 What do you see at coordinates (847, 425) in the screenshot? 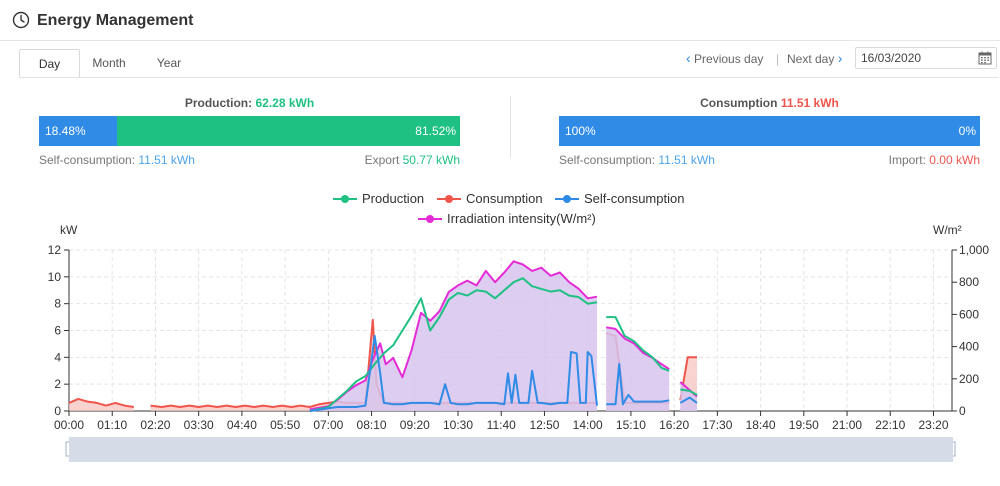
I see `x-tick-label: 21:00` at bounding box center [847, 425].